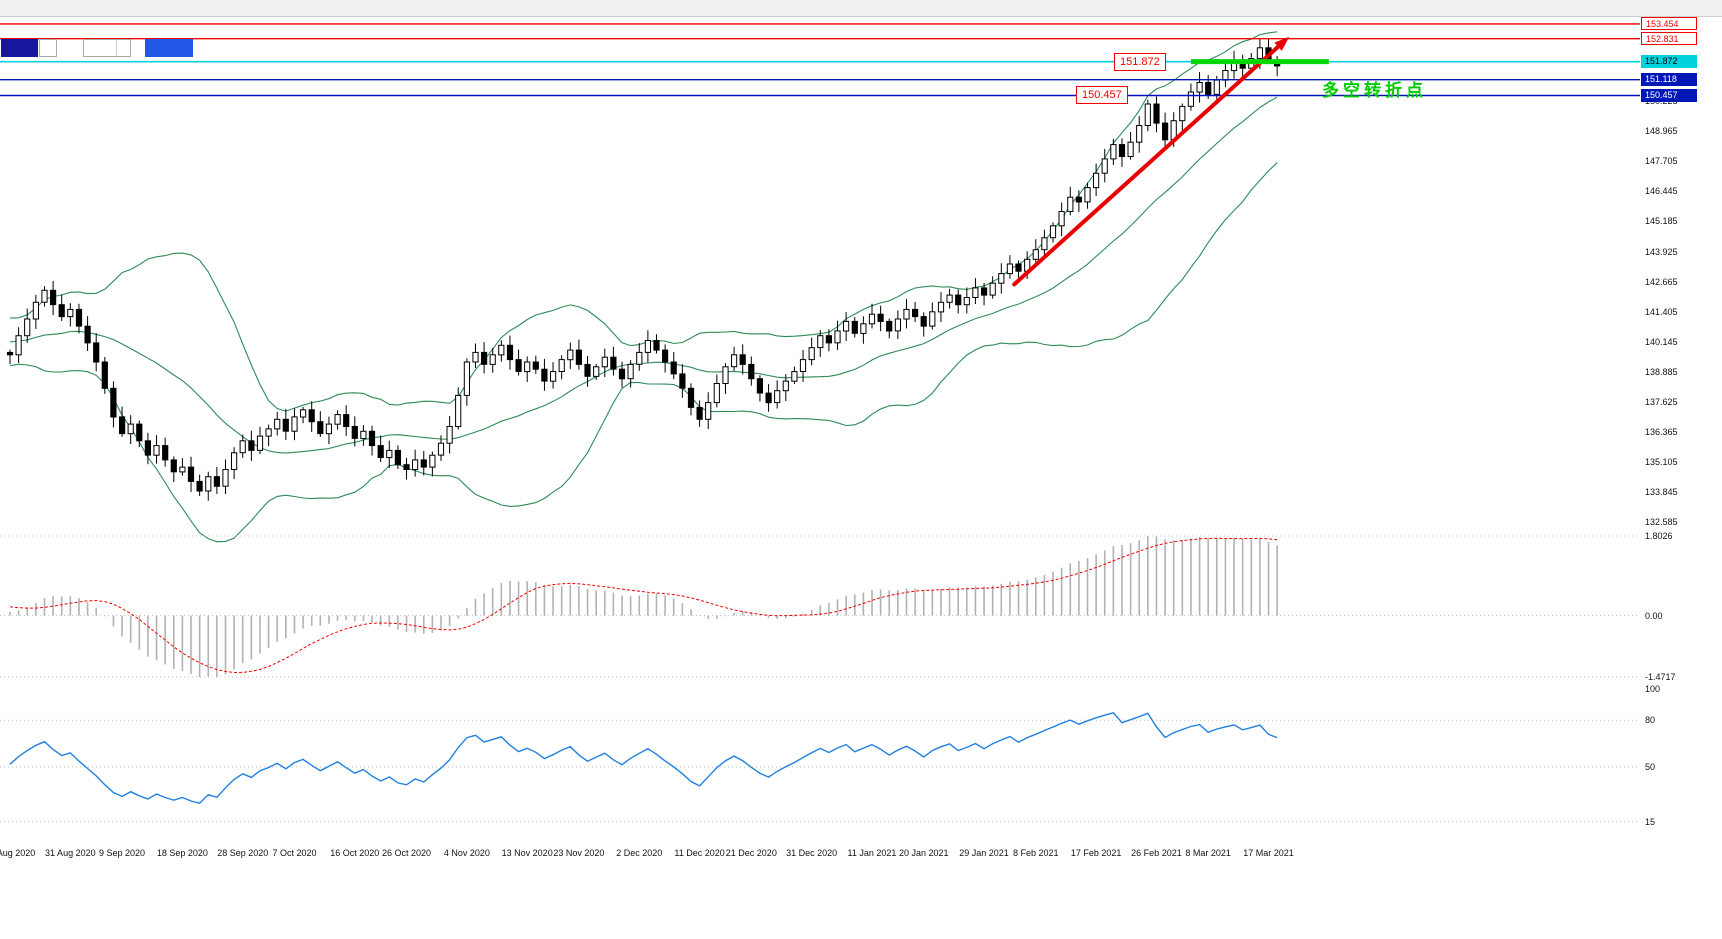 The image size is (1722, 939). What do you see at coordinates (18, 853) in the screenshot?
I see `date-axis-label: 21 Aug 2020` at bounding box center [18, 853].